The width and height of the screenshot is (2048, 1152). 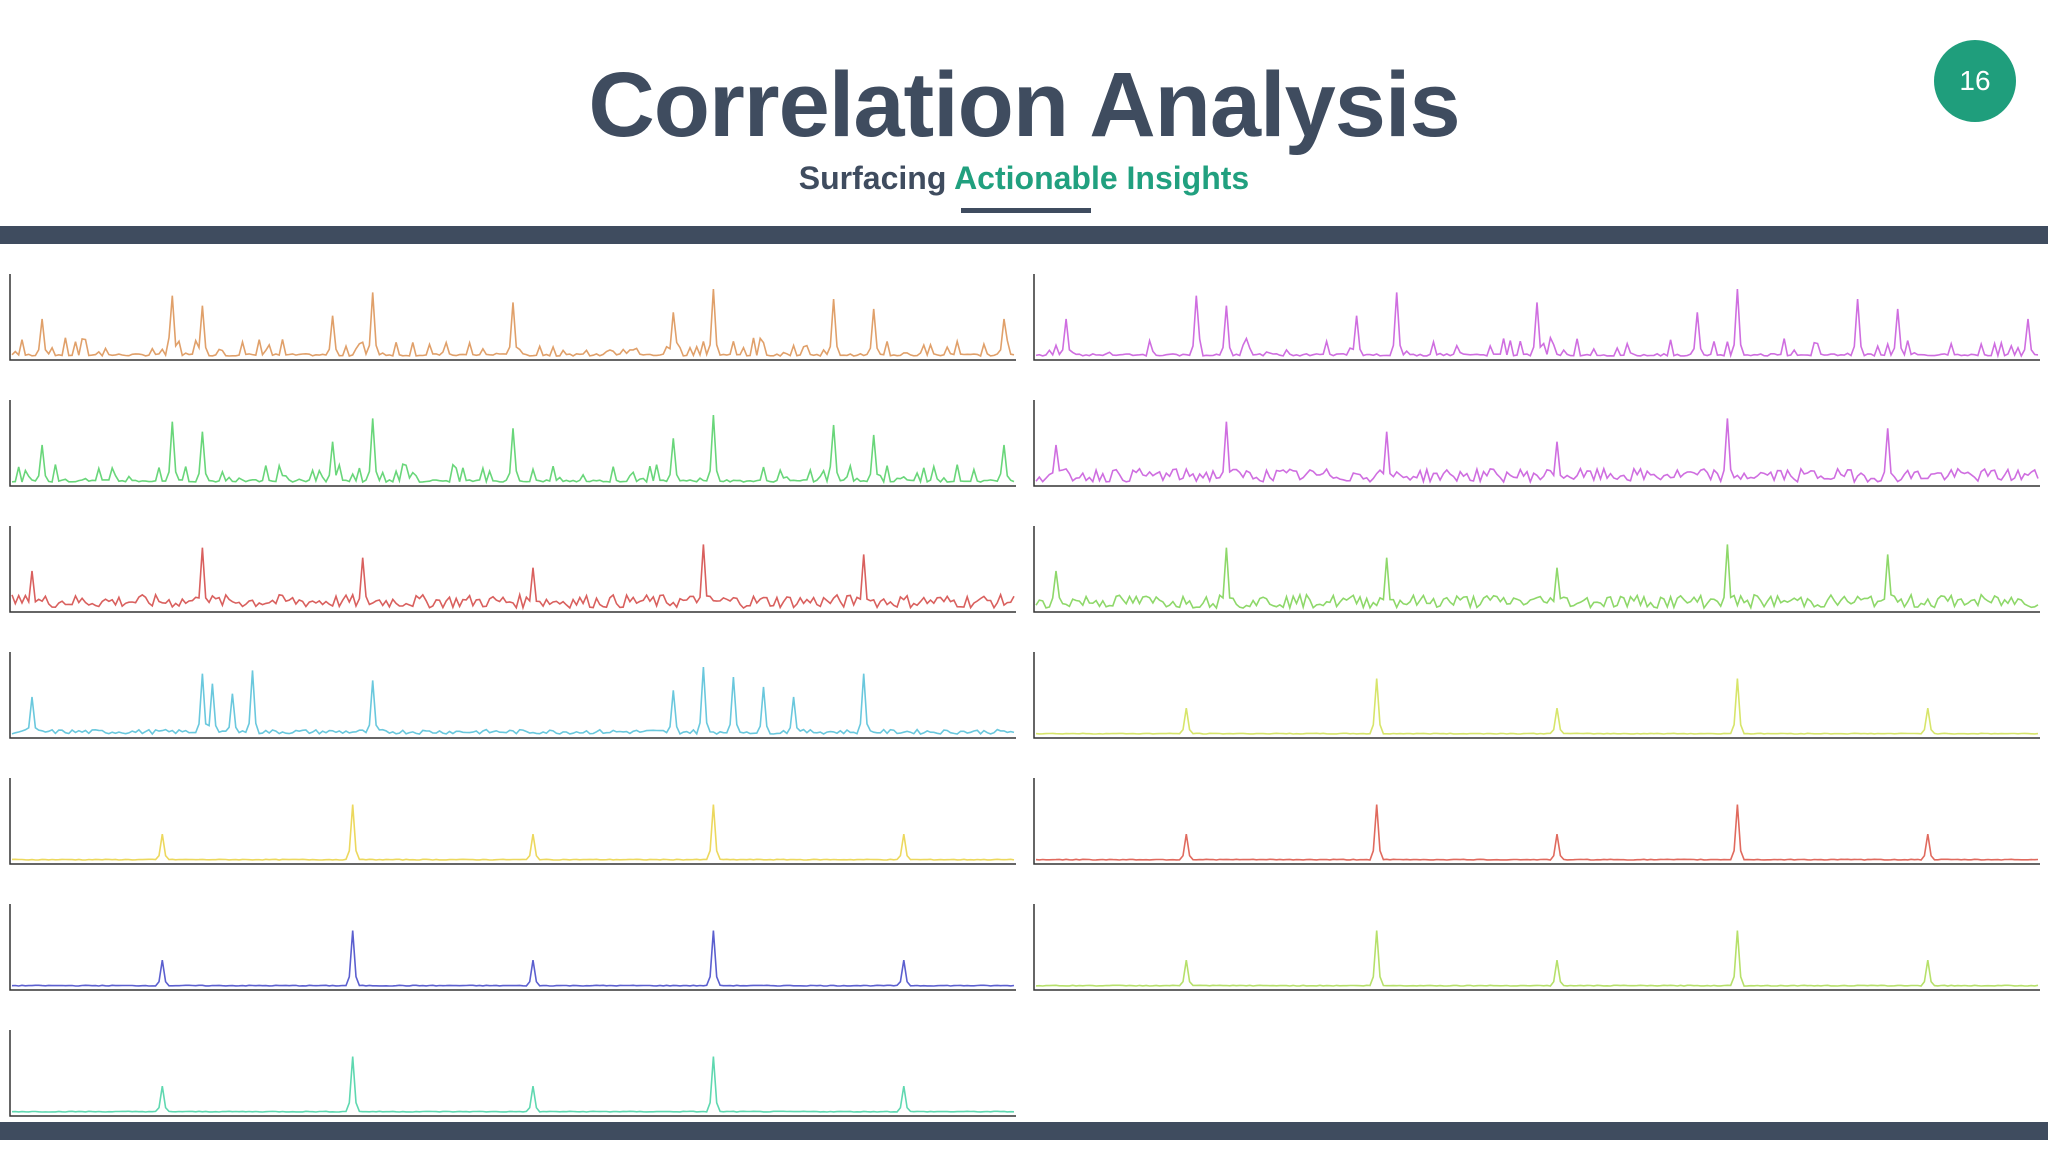 I want to click on slide-title: Correlation Analysis, so click(x=1024, y=105).